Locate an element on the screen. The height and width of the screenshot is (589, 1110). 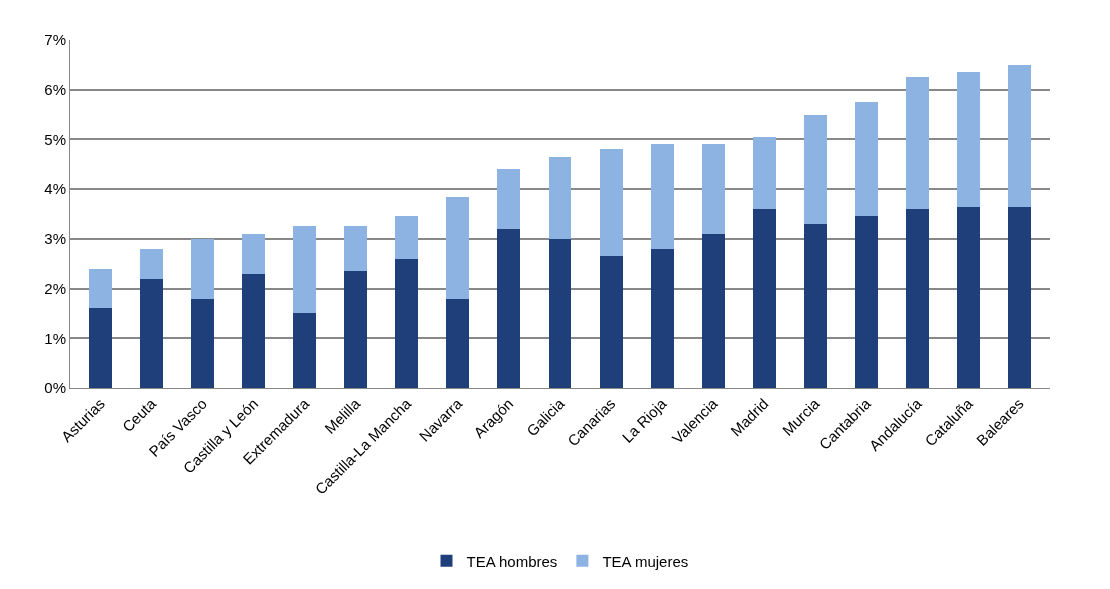
y-tick-label: 3% is located at coordinates (55, 239).